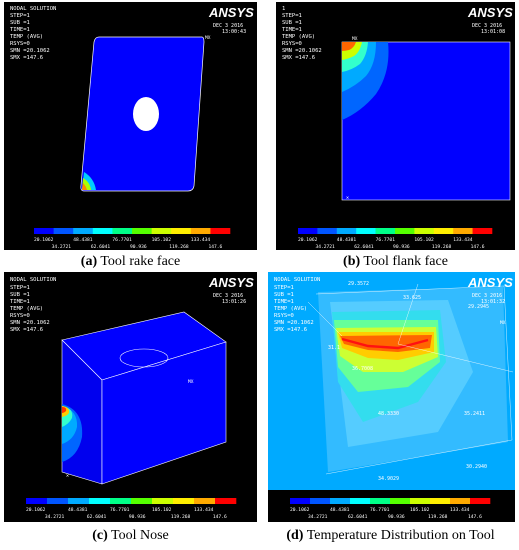  What do you see at coordinates (476, 467) in the screenshot?
I see `node-label: 30.2940` at bounding box center [476, 467].